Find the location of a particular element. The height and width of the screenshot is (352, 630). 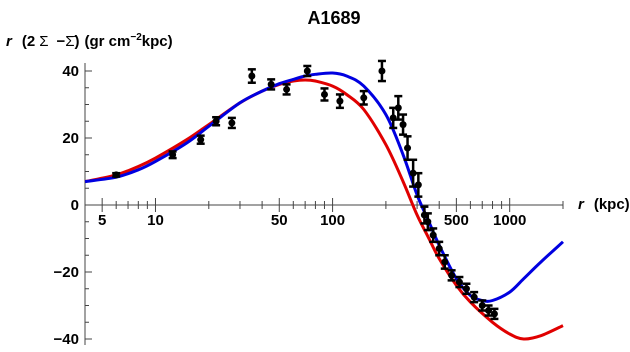

y-tick-label: 0 is located at coordinates (75, 205).